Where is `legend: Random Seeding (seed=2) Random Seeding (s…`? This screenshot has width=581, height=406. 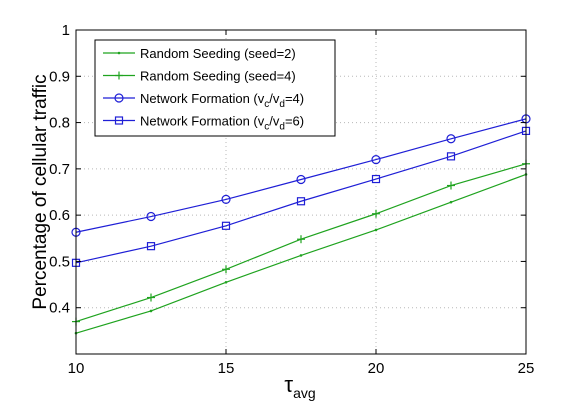
legend: Random Seeding (seed=2) Random Seeding (s… is located at coordinates (215, 88).